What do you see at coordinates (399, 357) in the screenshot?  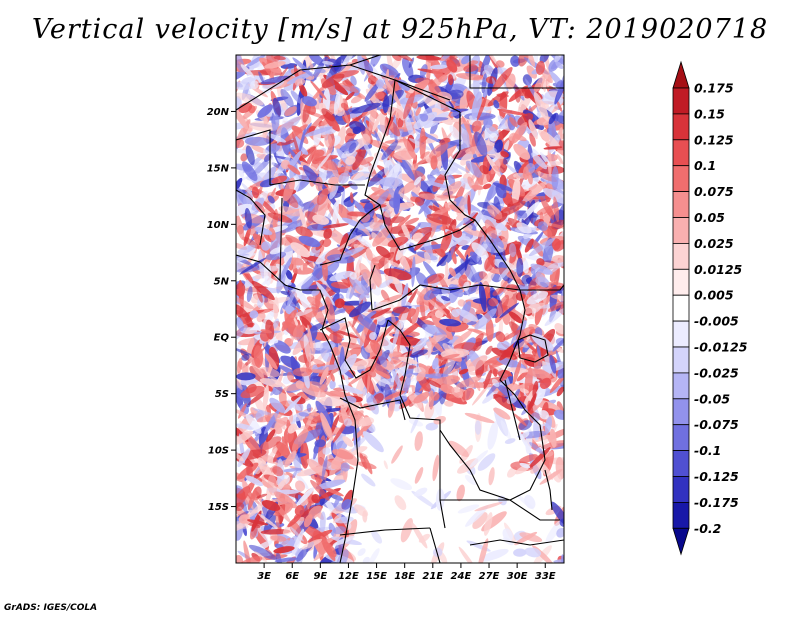 I see `border-congo-drc` at bounding box center [399, 357].